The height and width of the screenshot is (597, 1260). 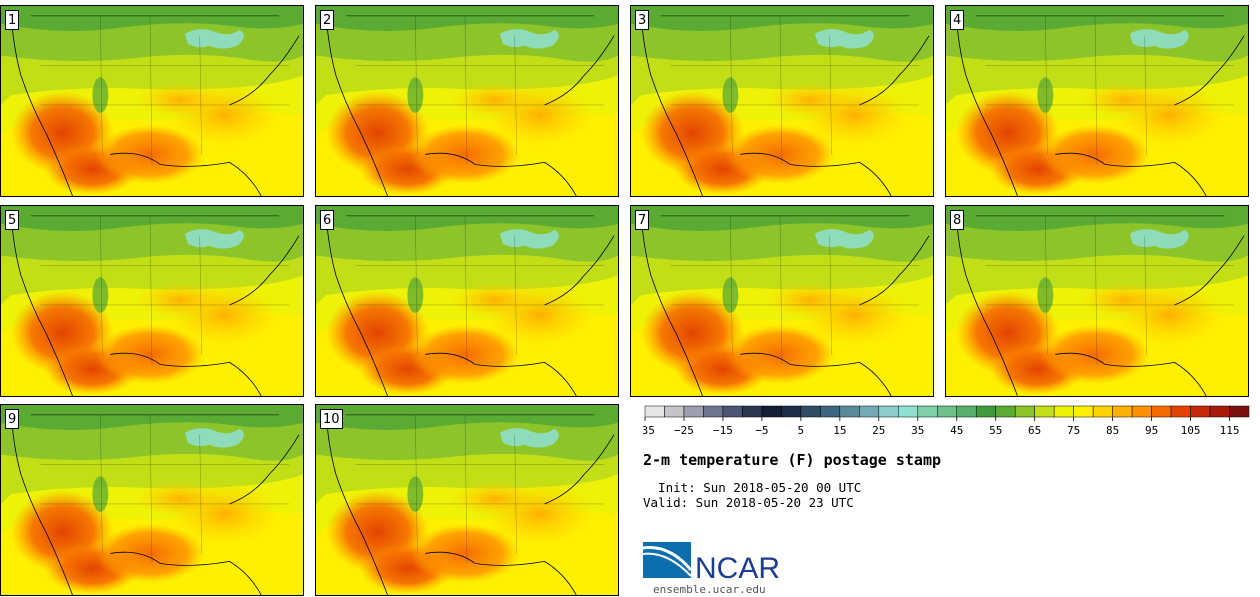 What do you see at coordinates (761, 430) in the screenshot?
I see `colorbar-tick-label: −5` at bounding box center [761, 430].